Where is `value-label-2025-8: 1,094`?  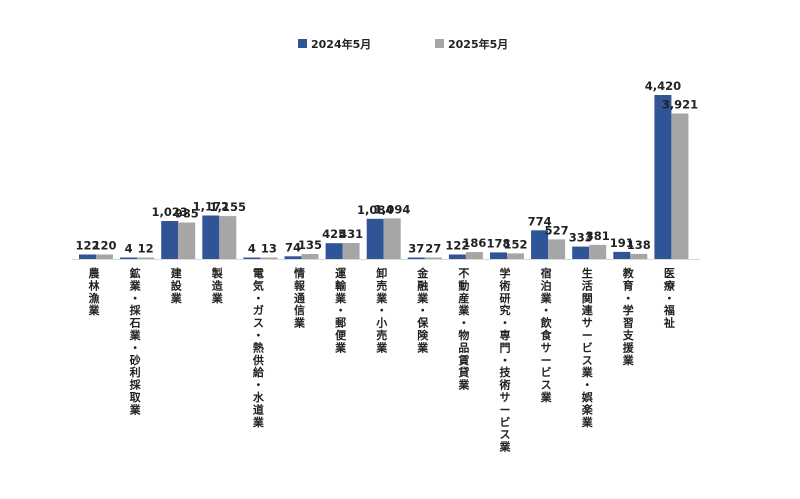
value-label-2025-8: 1,094 is located at coordinates (392, 209).